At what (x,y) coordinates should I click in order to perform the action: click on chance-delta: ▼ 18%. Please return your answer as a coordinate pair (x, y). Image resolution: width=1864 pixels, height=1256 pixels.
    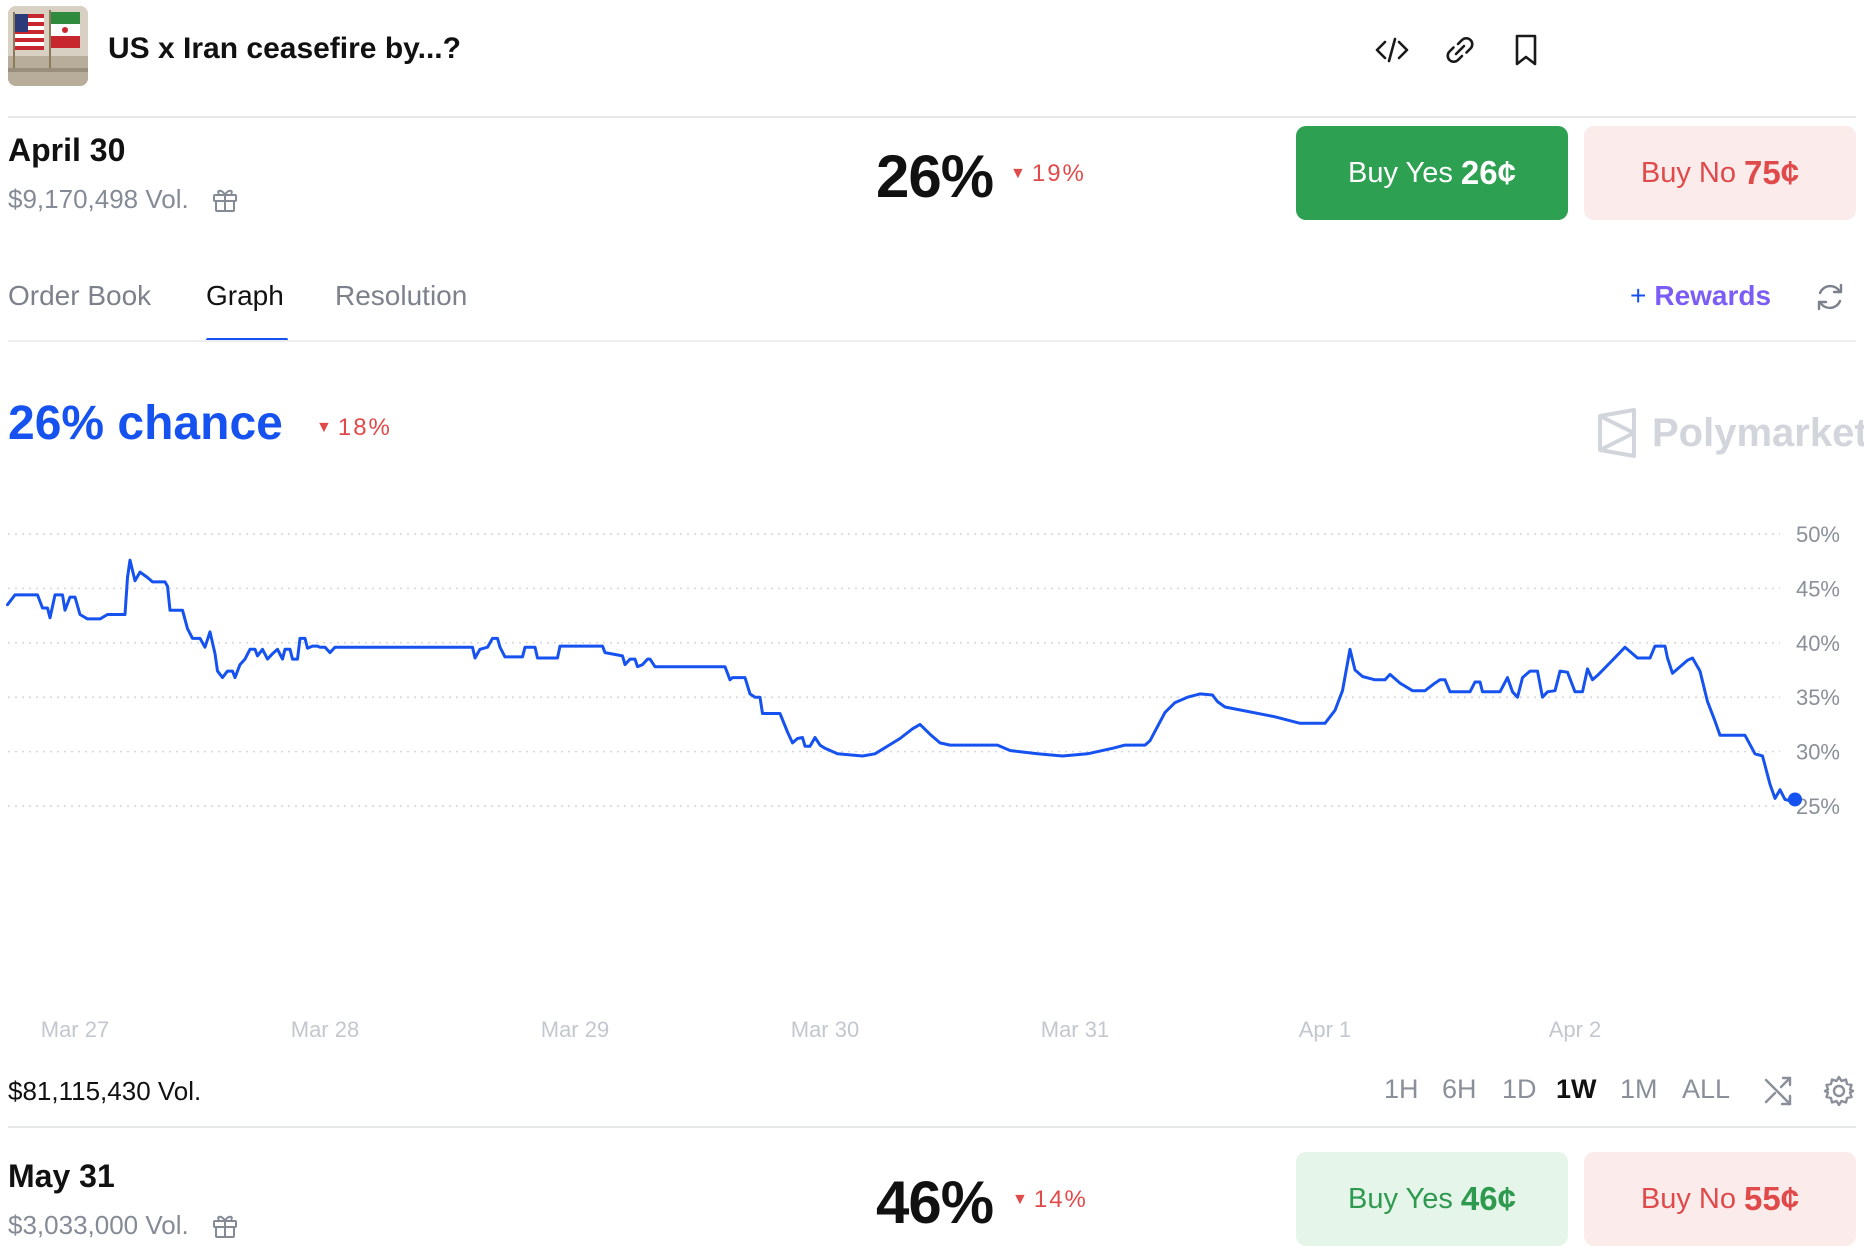
    Looking at the image, I should click on (354, 428).